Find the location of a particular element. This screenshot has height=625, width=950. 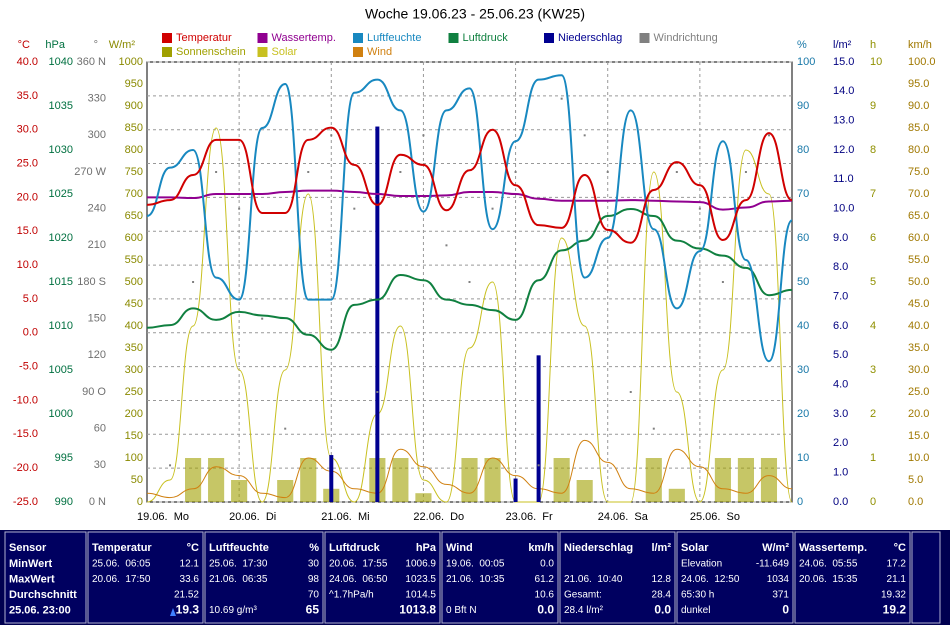

y-tick-label: 100.0 is located at coordinates (922, 62).